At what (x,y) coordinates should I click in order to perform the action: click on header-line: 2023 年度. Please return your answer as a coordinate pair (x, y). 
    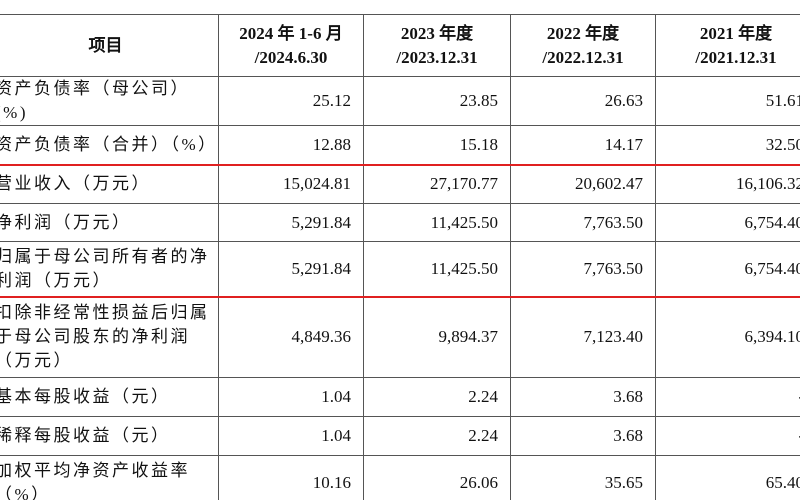
    Looking at the image, I should click on (437, 33).